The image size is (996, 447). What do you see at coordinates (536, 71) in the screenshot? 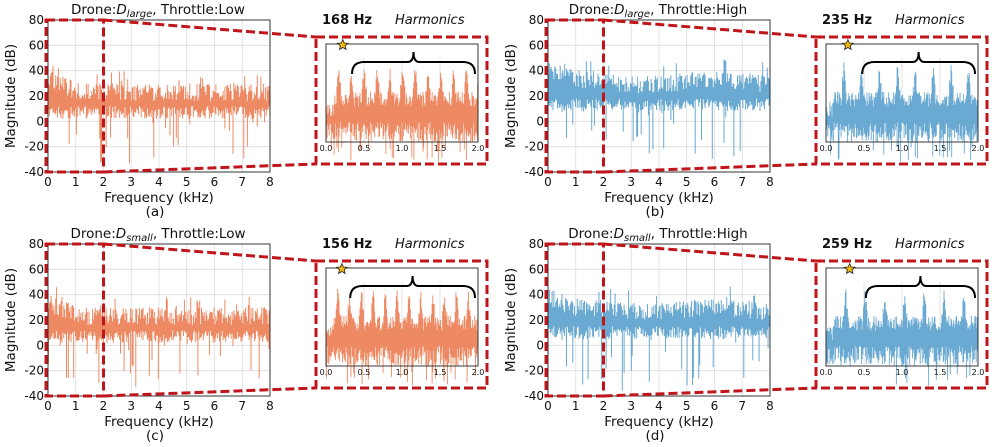
I see `y-tick-label: 40` at bounding box center [536, 71].